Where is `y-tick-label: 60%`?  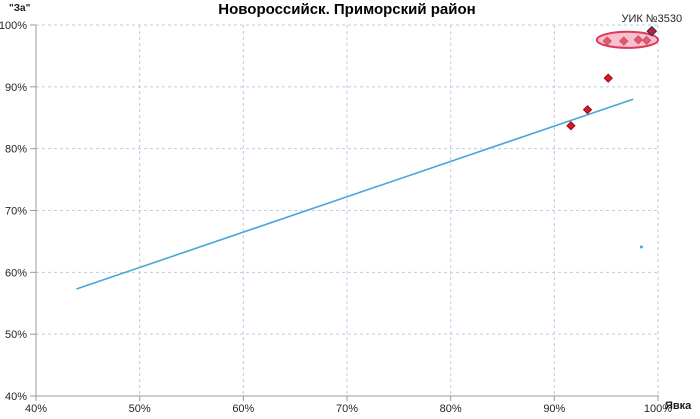
y-tick-label: 60% is located at coordinates (16, 273).